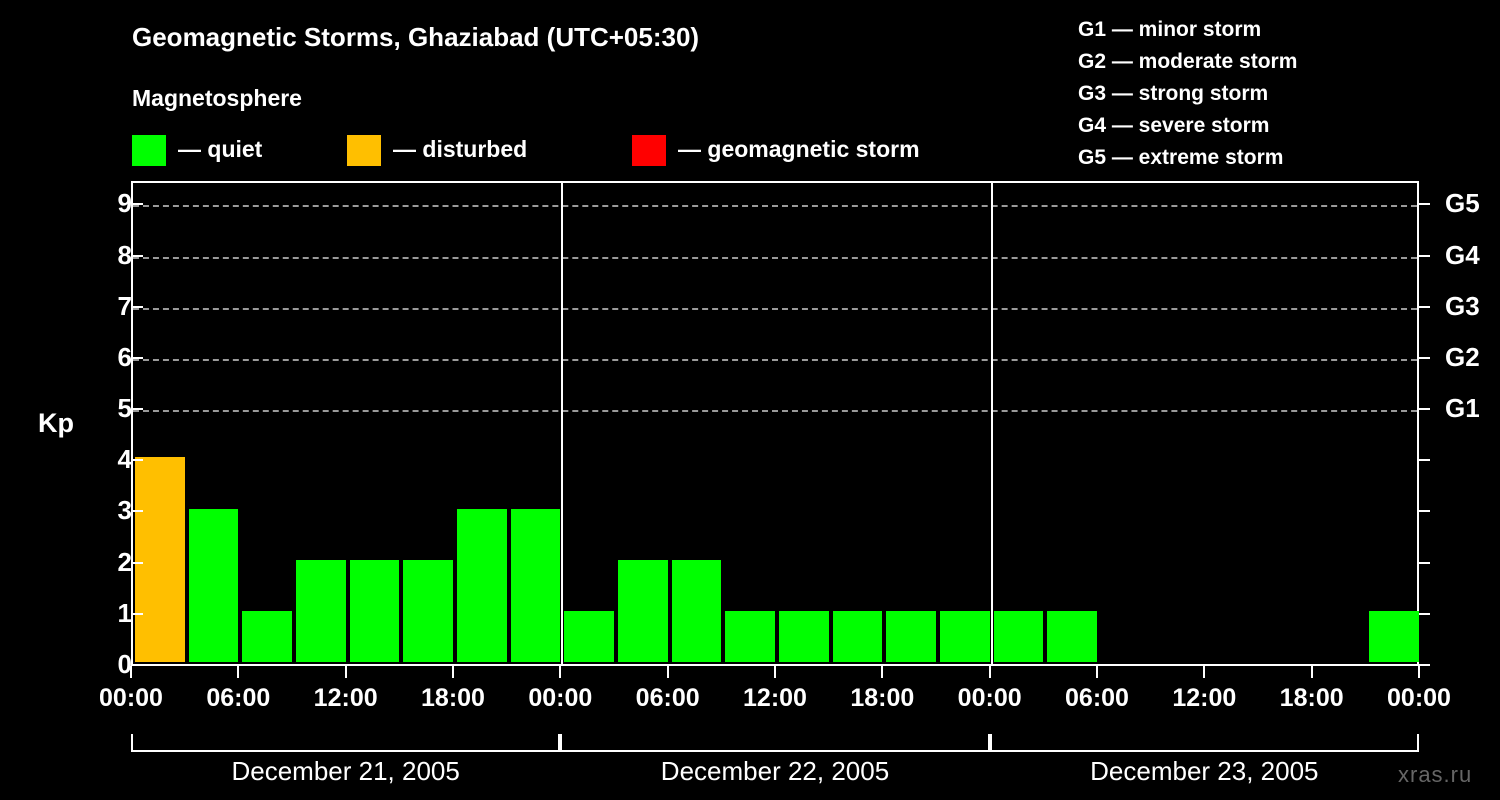 The height and width of the screenshot is (800, 1500). Describe the element at coordinates (56, 423) in the screenshot. I see `y-axis-title: Kp` at that location.